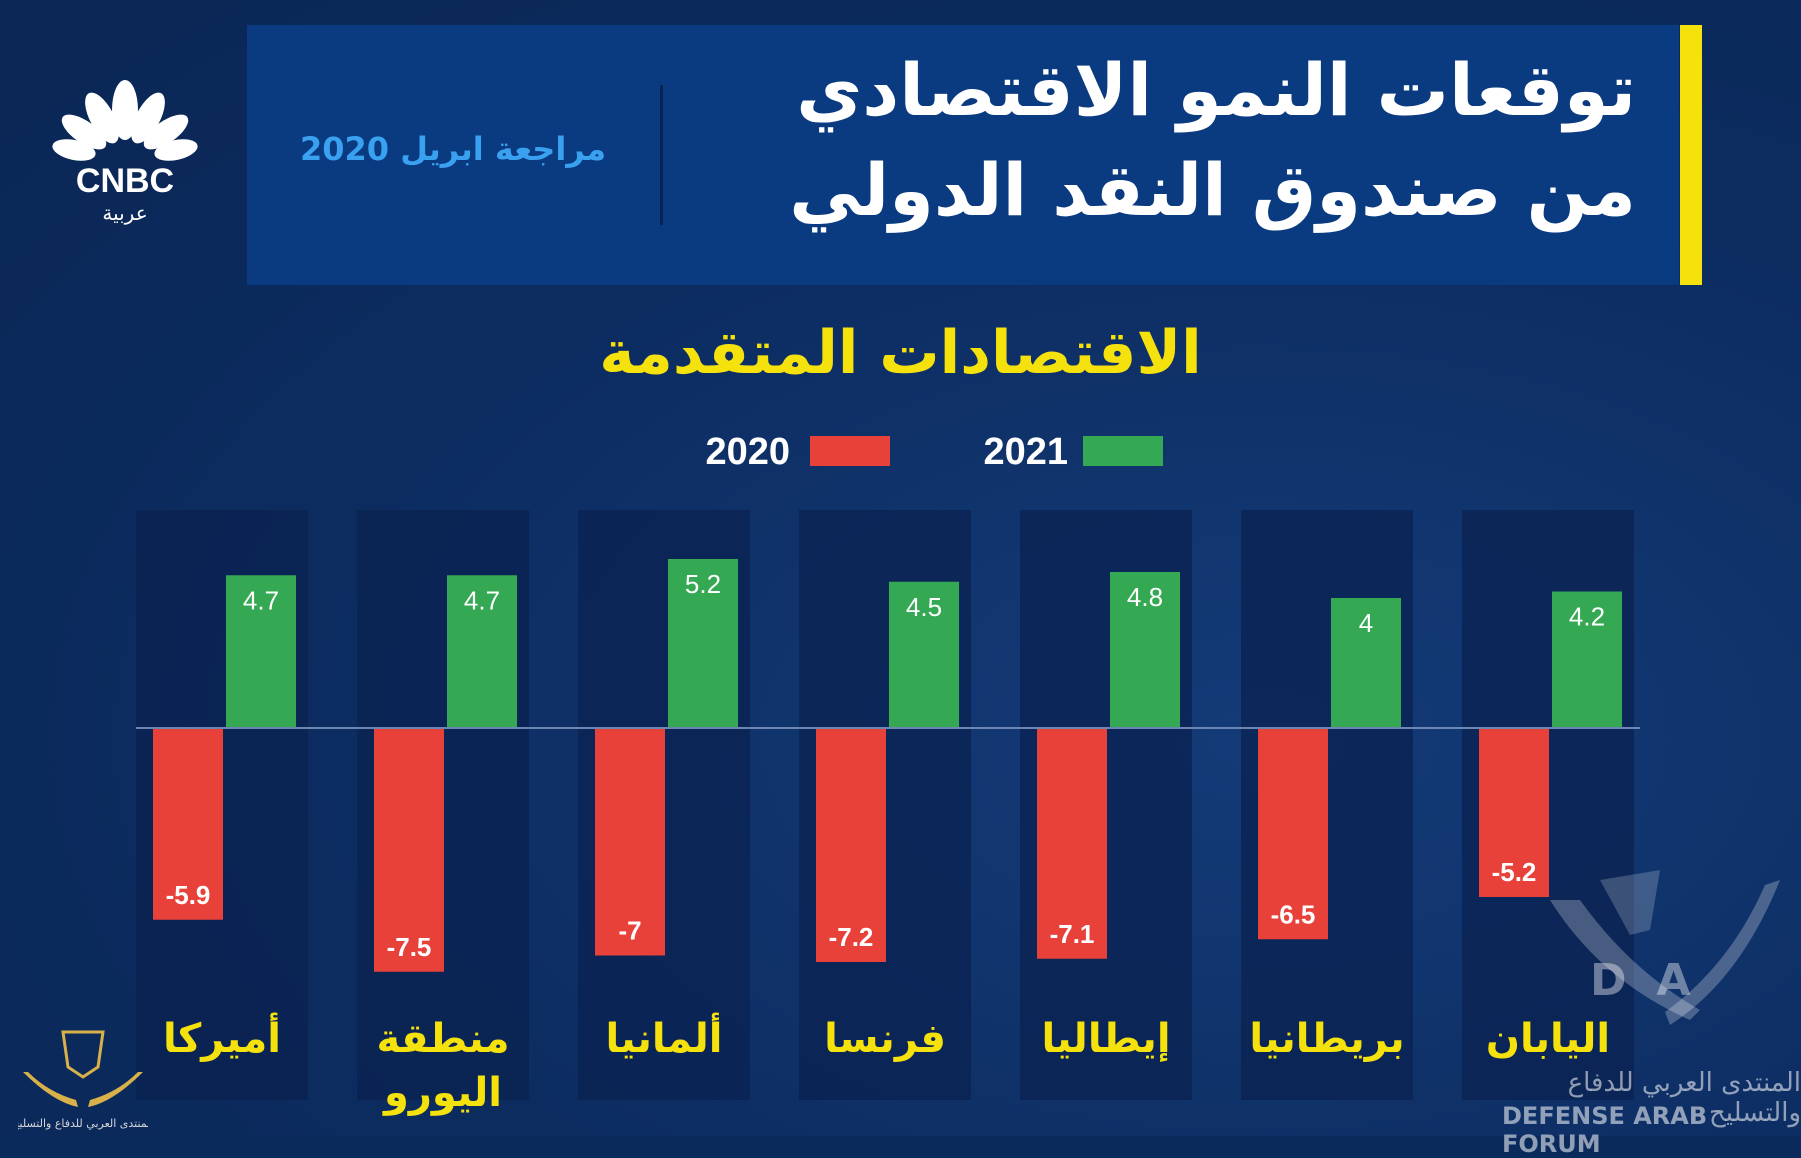 This screenshot has width=1801, height=1158. What do you see at coordinates (1123, 451) in the screenshot?
I see `legend-swatch-2021` at bounding box center [1123, 451].